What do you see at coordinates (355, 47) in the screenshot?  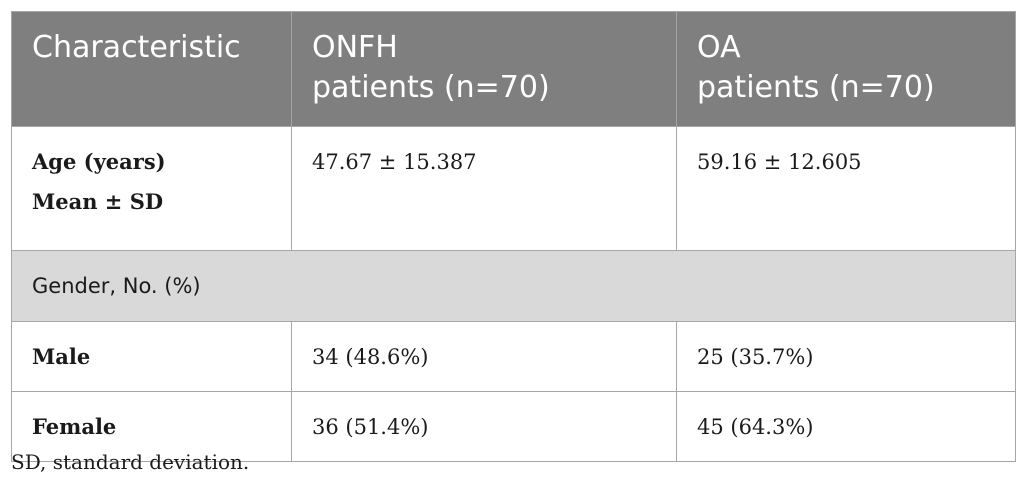 I see `header-onfh-line1: ONFH` at bounding box center [355, 47].